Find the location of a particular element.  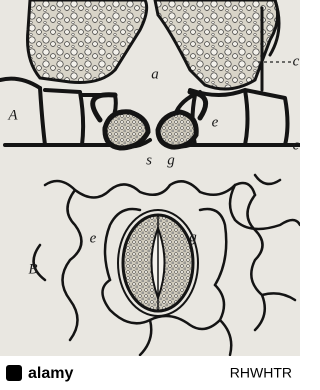

cell is located at coordinates (87, 42).